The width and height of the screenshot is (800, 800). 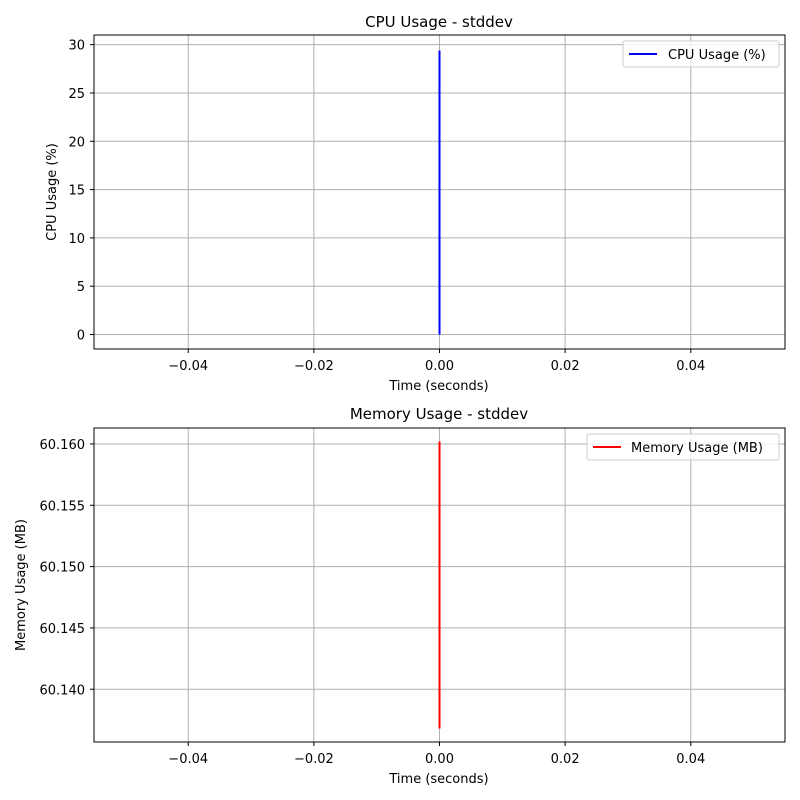 I want to click on legend: Memory Usage (MB), so click(x=683, y=447).